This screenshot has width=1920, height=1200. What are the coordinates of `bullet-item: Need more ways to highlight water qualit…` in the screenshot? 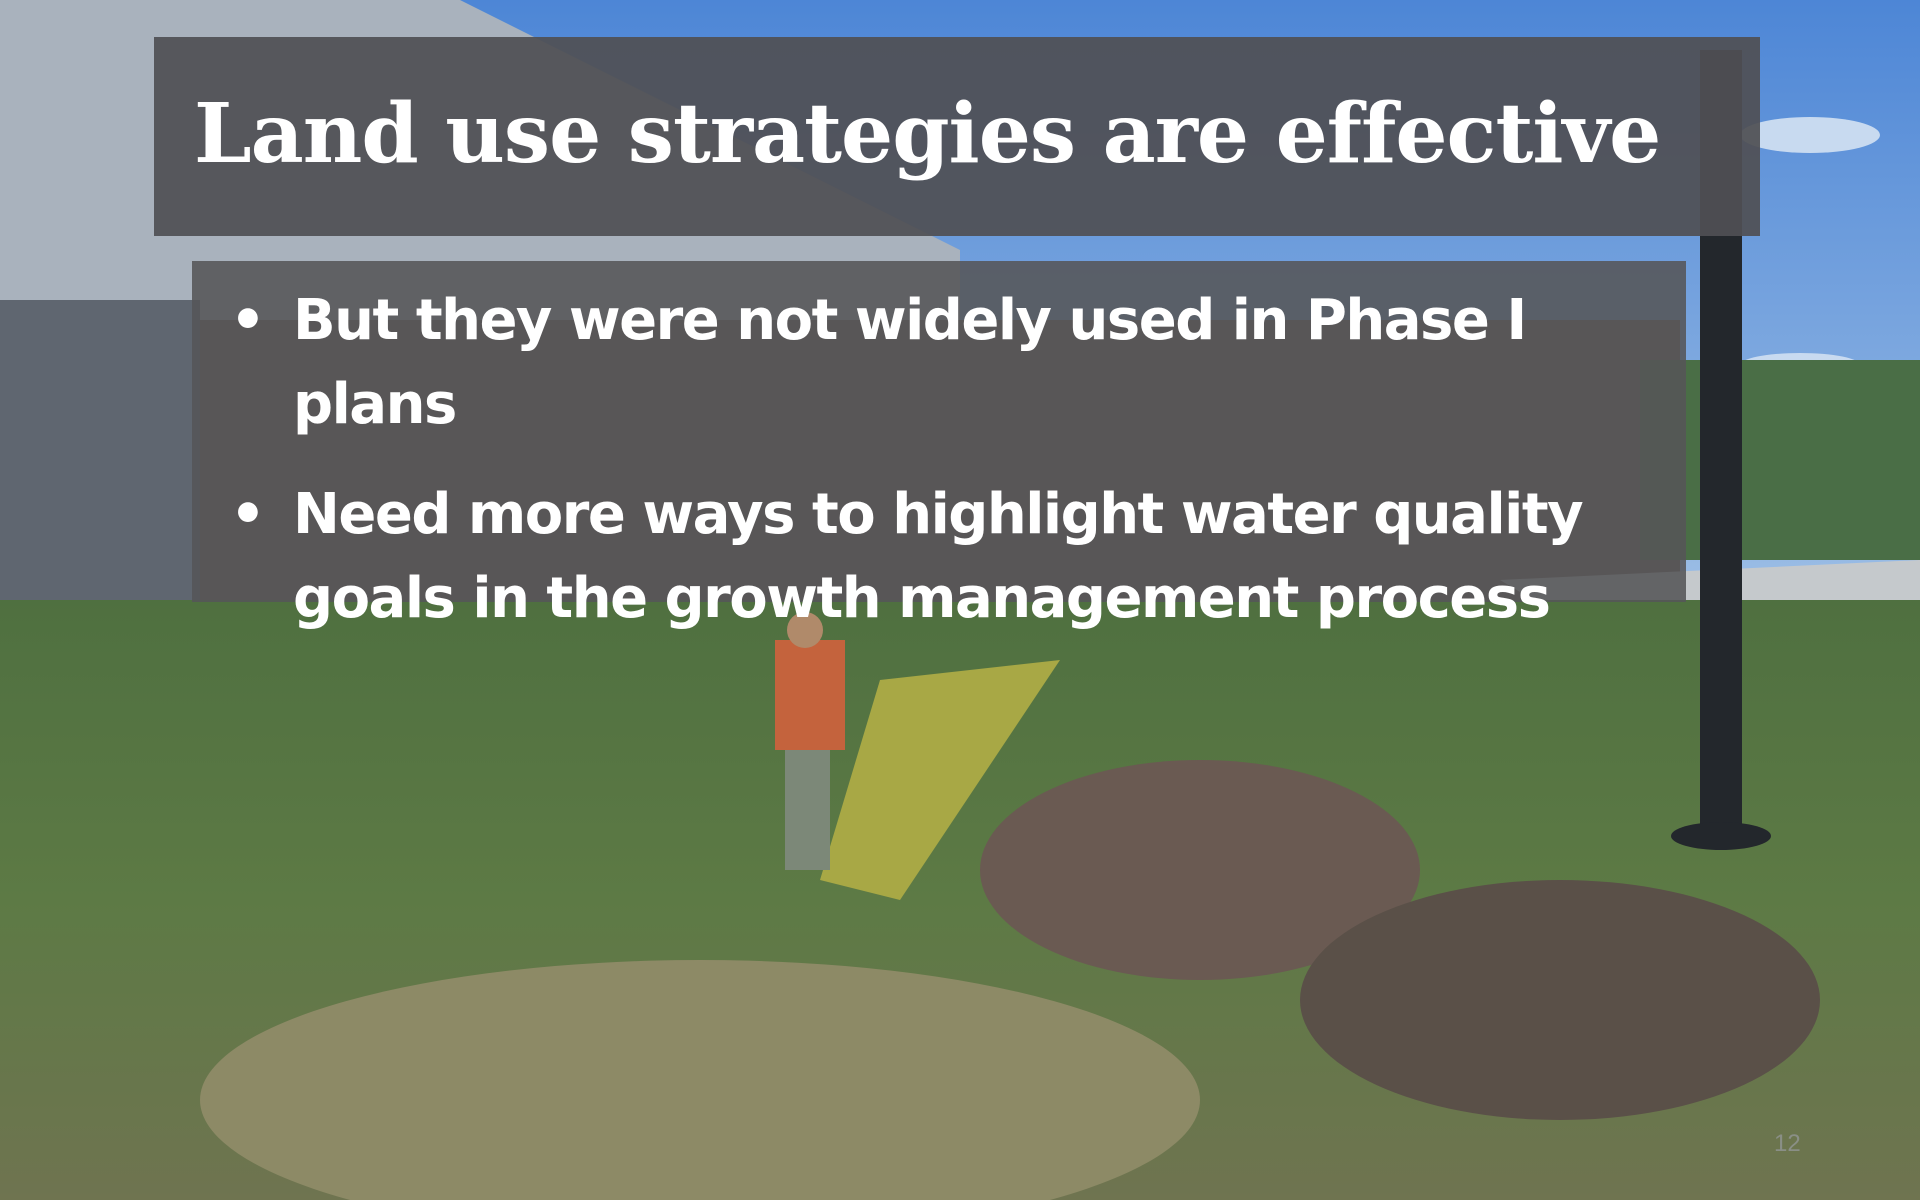 It's located at (932, 557).